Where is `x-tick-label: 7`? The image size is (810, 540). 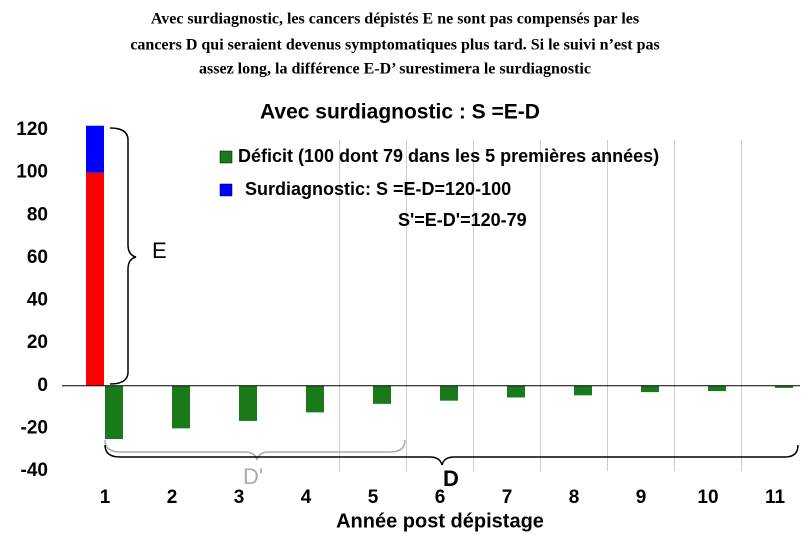 x-tick-label: 7 is located at coordinates (507, 497).